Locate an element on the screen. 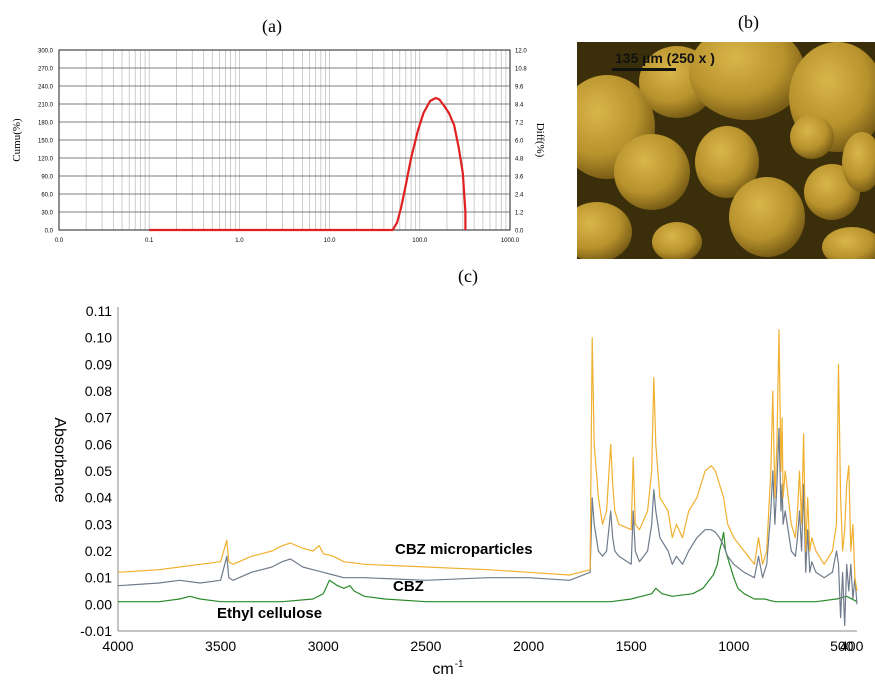 This screenshot has width=875, height=682. psd-y-right-tick-label: 6.0 is located at coordinates (519, 142).